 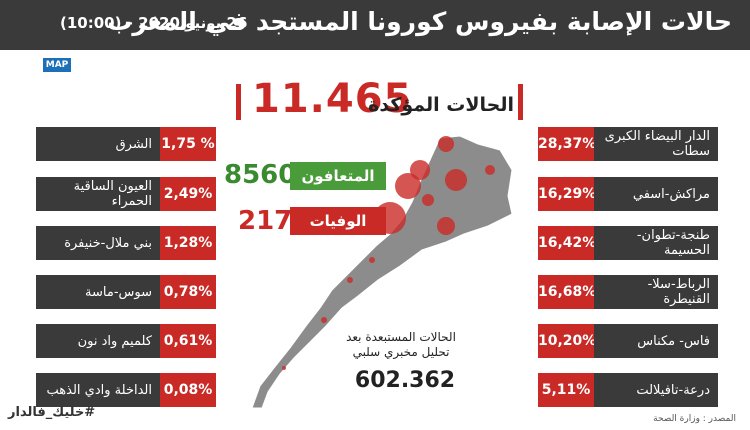 I want to click on cluster-tangier, so click(x=446, y=144).